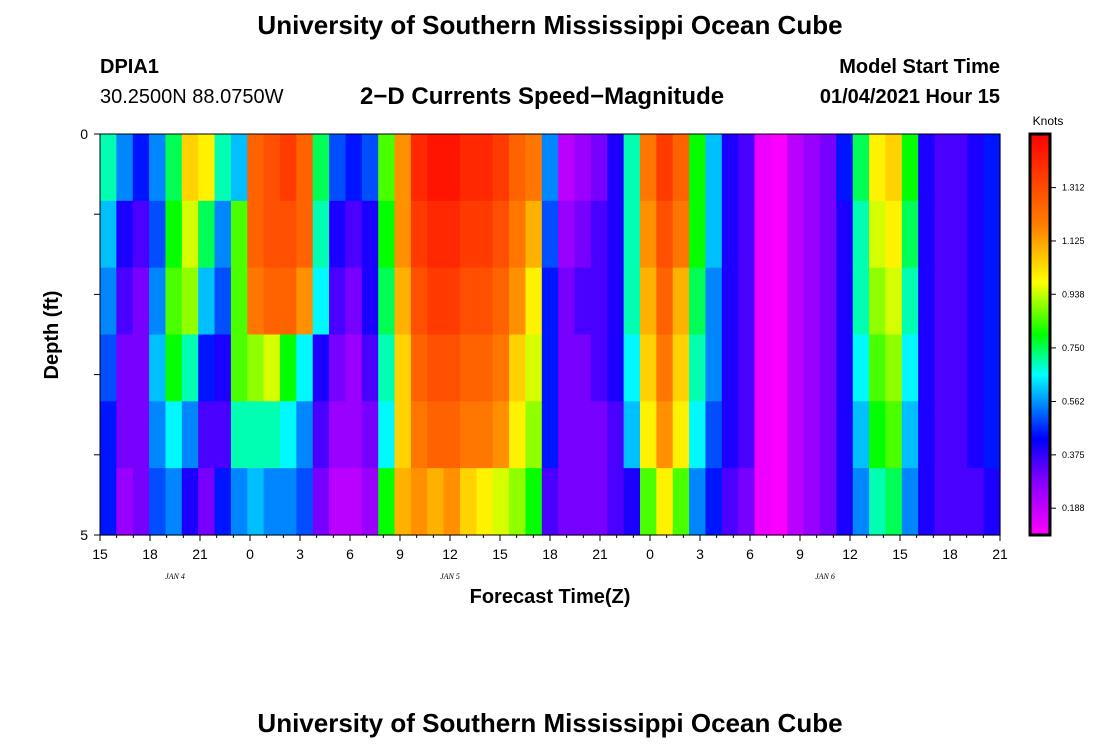 The width and height of the screenshot is (1100, 750). What do you see at coordinates (1073, 294) in the screenshot?
I see `colorbar-tick-label: 0.938` at bounding box center [1073, 294].